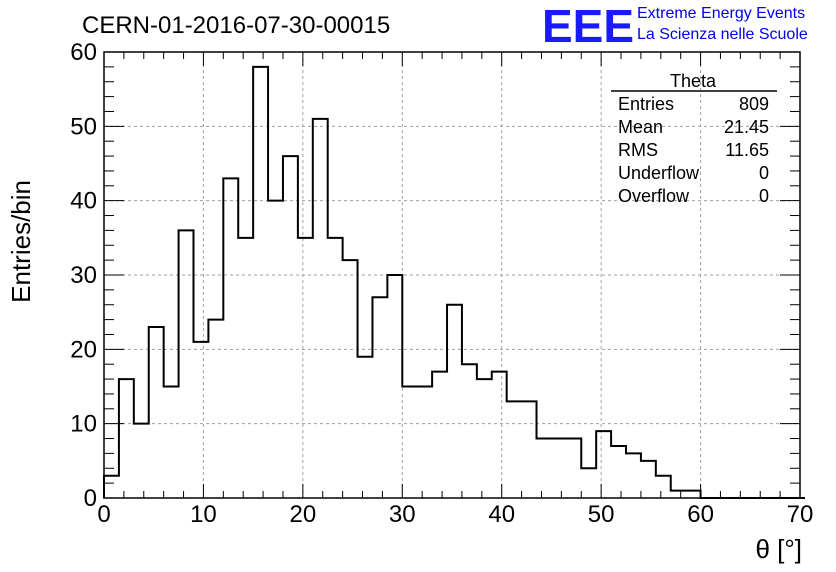 This screenshot has width=836, height=572. Describe the element at coordinates (90, 498) in the screenshot. I see `y-tick-label: 0` at that location.